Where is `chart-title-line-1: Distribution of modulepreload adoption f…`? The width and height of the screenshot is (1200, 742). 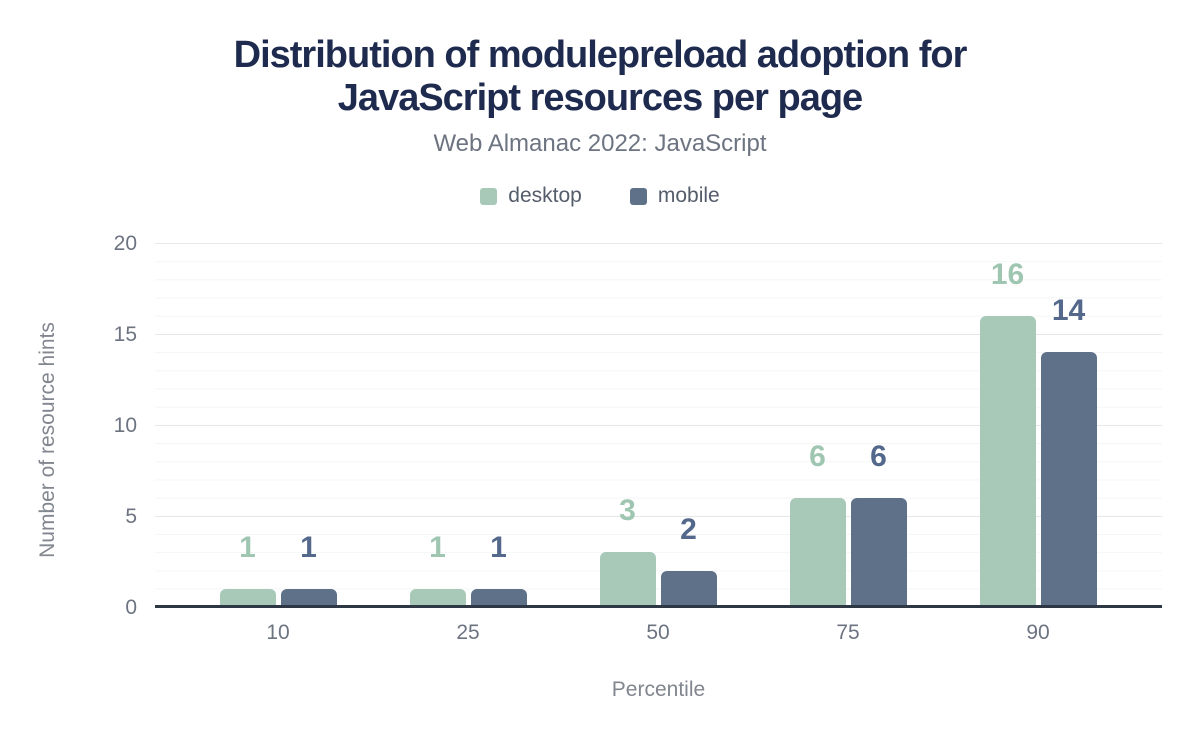 chart-title-line-1: Distribution of modulepreload adoption f… is located at coordinates (600, 55).